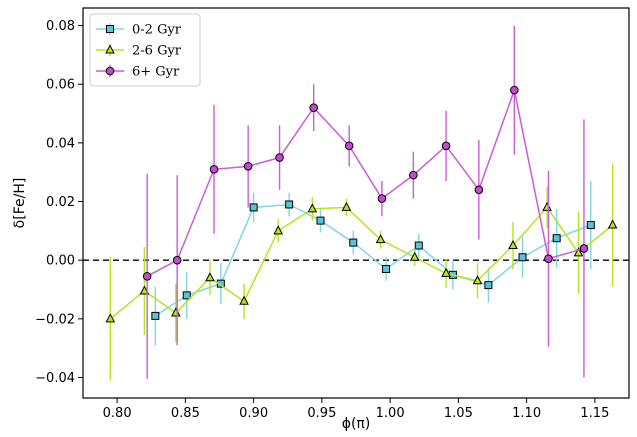 The width and height of the screenshot is (637, 437). What do you see at coordinates (458, 413) in the screenshot?
I see `x-tick-label: 1.05` at bounding box center [458, 413].